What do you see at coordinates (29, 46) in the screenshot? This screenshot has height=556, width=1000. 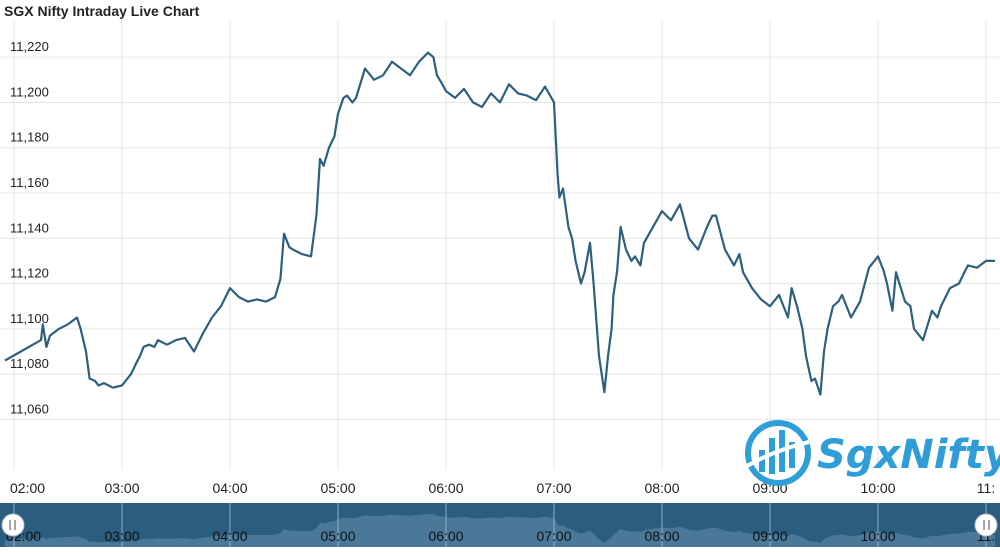 I see `y-tick-label: 11,220` at bounding box center [29, 46].